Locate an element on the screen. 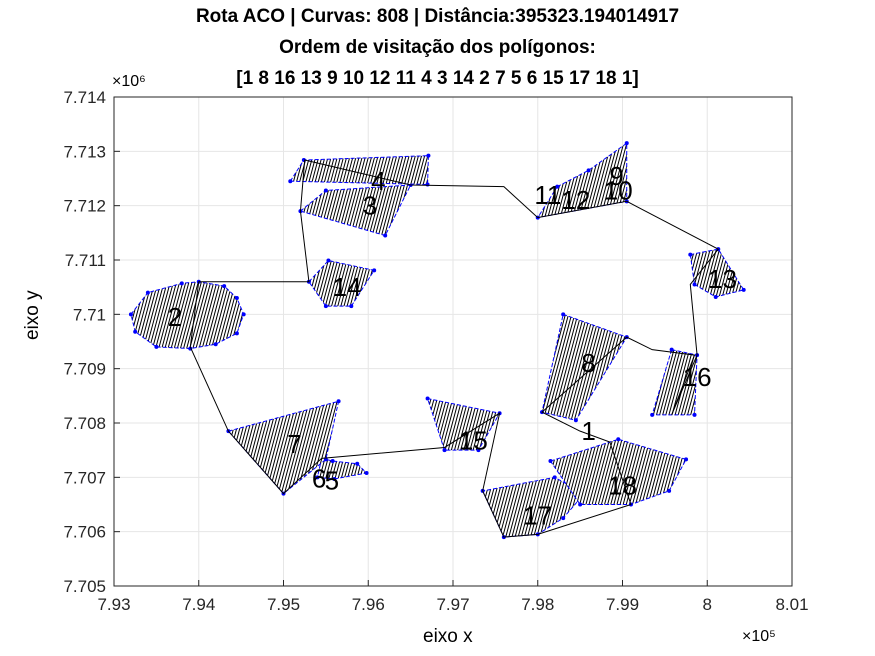 This screenshot has width=875, height=656. y-axis-label: eixo y is located at coordinates (32, 315).